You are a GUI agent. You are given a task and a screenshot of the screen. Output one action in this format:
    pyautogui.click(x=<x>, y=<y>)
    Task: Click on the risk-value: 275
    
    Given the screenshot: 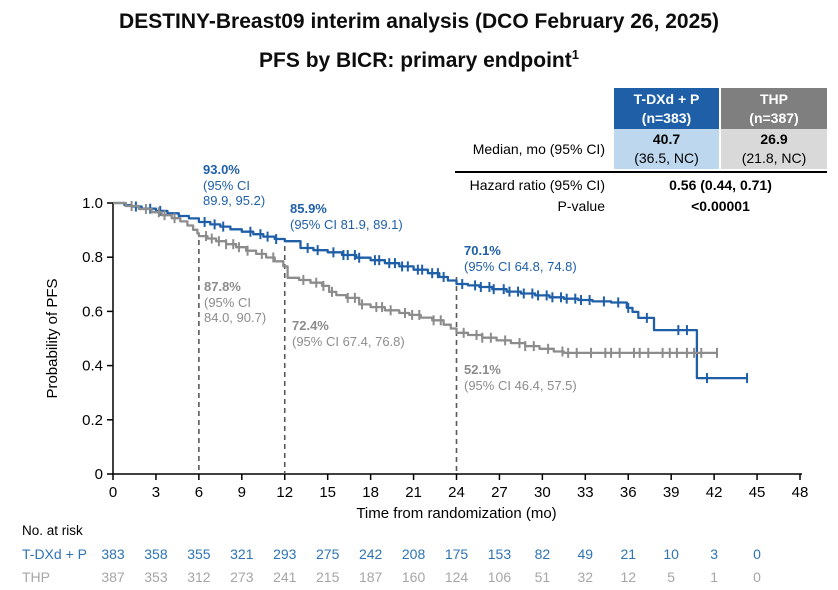 What is the action you would take?
    pyautogui.click(x=328, y=554)
    